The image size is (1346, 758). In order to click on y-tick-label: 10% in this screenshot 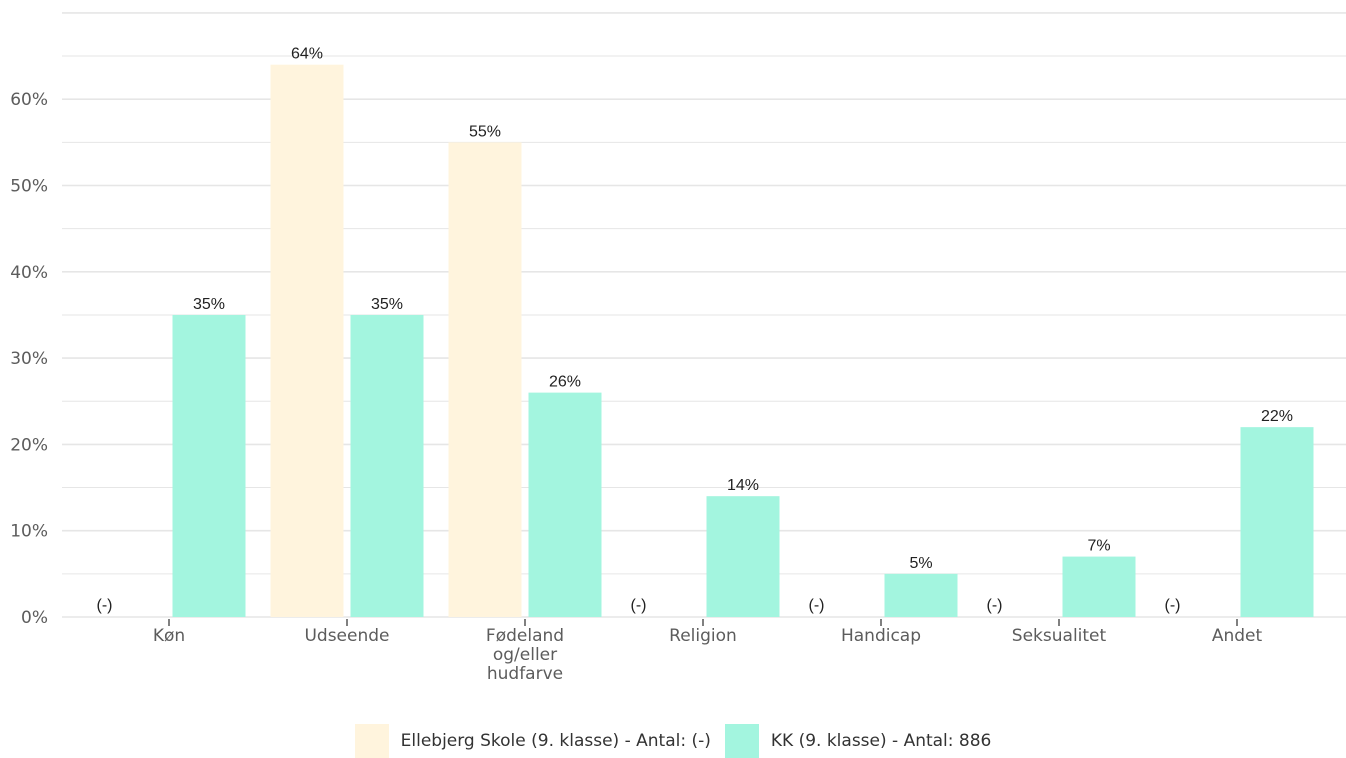, I will do `click(29, 532)`.